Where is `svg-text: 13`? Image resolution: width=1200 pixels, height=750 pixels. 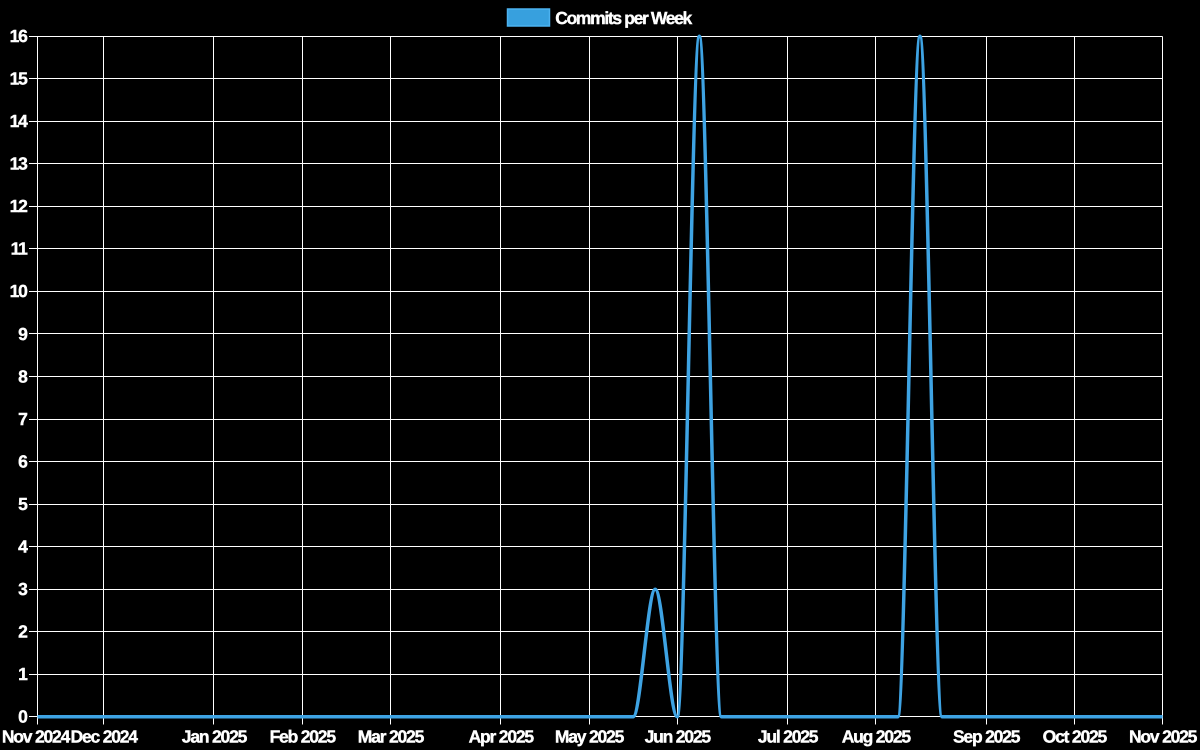
svg-text: 13 is located at coordinates (19, 164).